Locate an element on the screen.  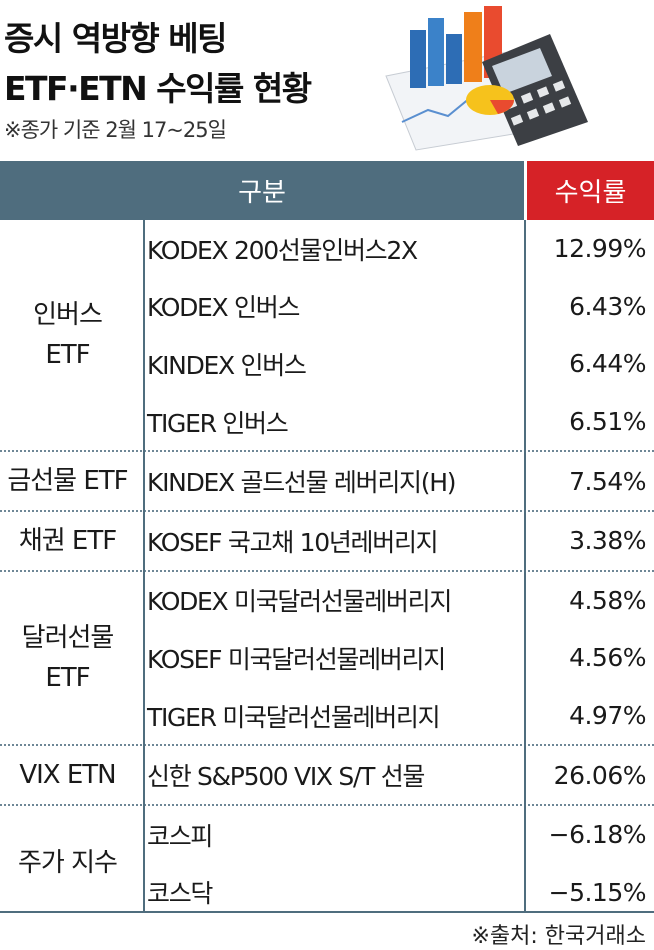
group-label: 금선물 ETF is located at coordinates (67, 481).